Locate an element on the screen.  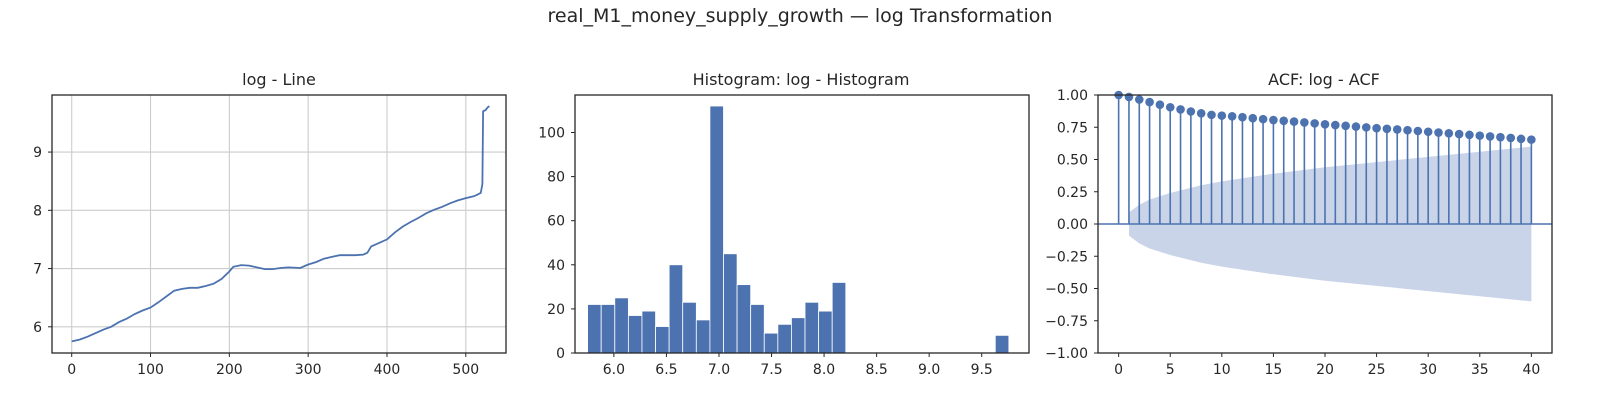
histogram-title: Histogram: log - Histogram is located at coordinates (801, 79).